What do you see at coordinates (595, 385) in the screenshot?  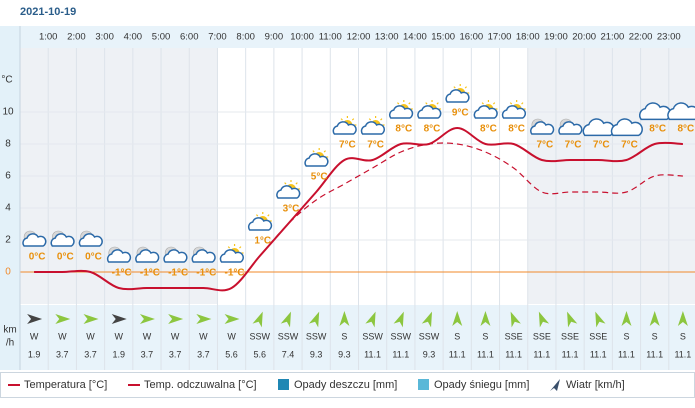 I see `legend-label: Wiatr [km/h]` at bounding box center [595, 385].